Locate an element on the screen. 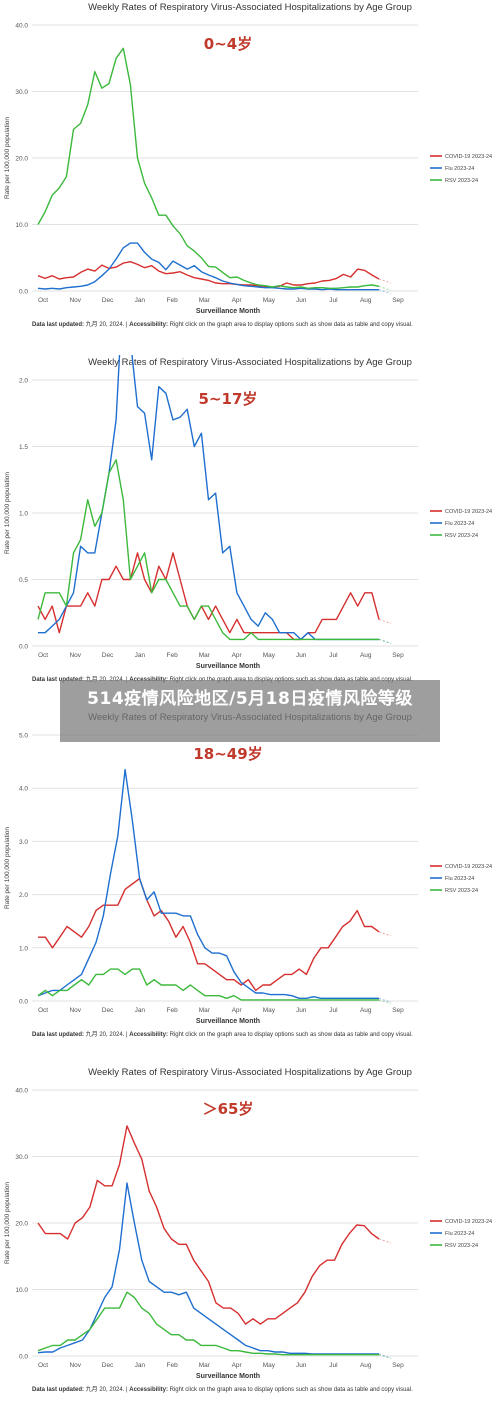 Image resolution: width=500 pixels, height=1422 pixels. y-tick-label: 30.0 is located at coordinates (21, 1157).